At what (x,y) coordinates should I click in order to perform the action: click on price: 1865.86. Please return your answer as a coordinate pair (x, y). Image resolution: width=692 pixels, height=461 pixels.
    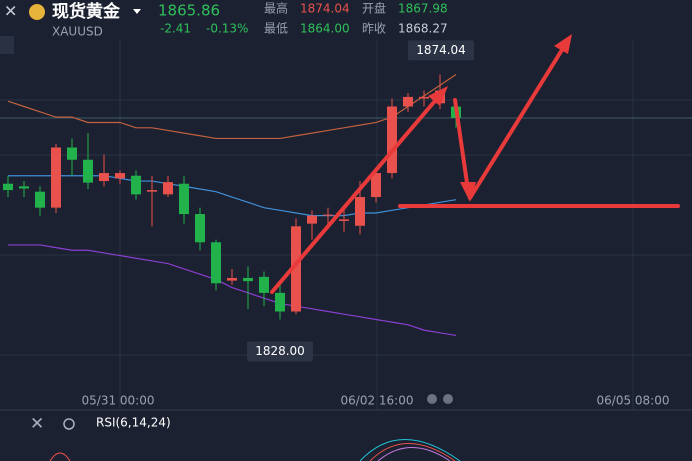
    Looking at the image, I should click on (189, 11).